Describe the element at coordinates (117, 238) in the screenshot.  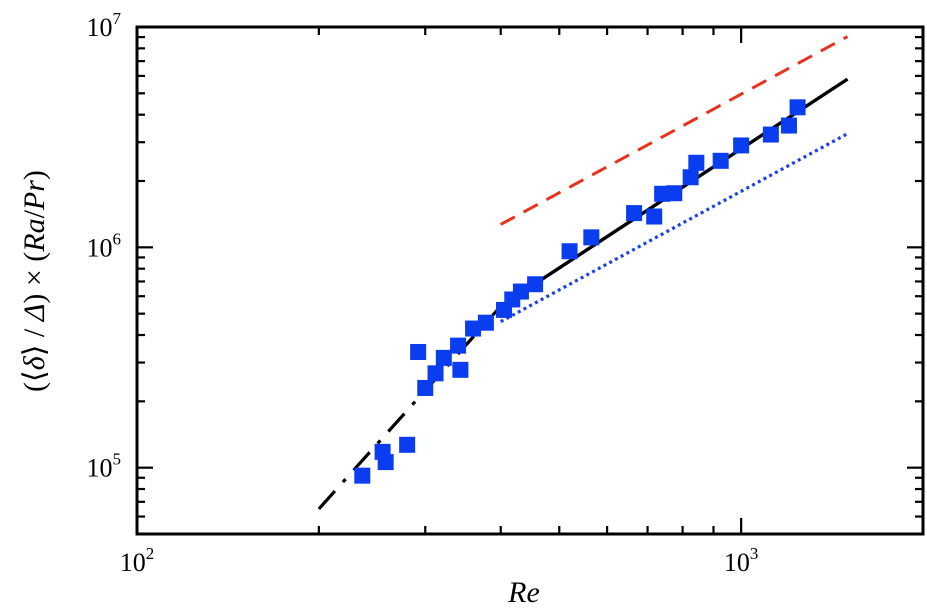
I see `y-tick-label-exponent: 6` at that location.